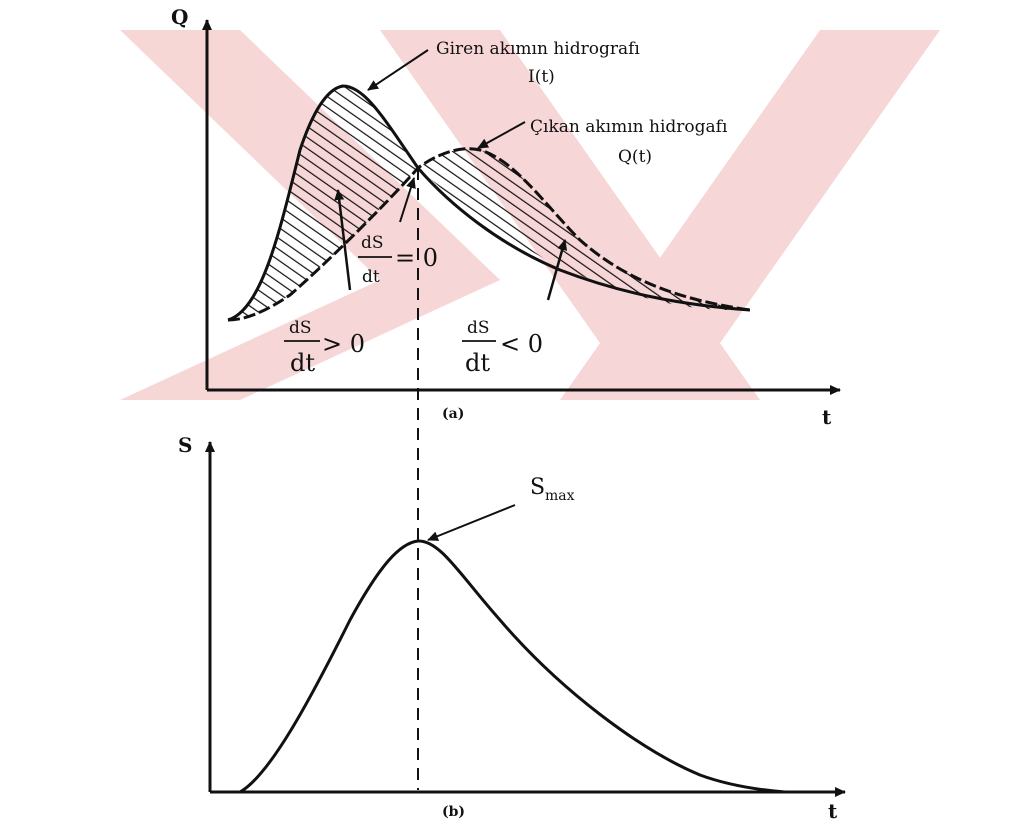 This screenshot has height=824, width=1011. What do you see at coordinates (538, 49) in the screenshot?
I see `inflow-label-line1: Giren akımın hidrografı` at bounding box center [538, 49].